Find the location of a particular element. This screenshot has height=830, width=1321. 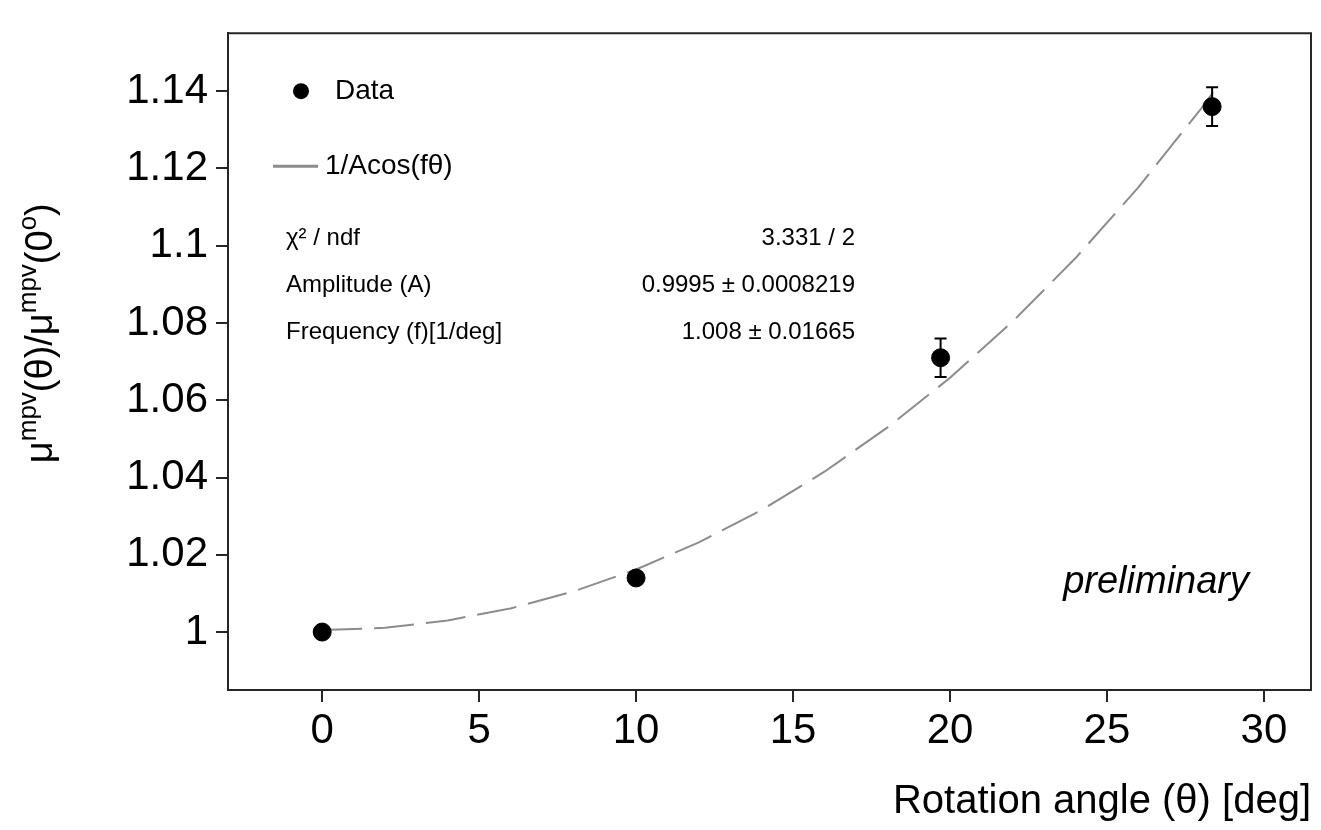

y-axis-title: μmpv(θ)/μmpv(0o) is located at coordinates (36, 333).